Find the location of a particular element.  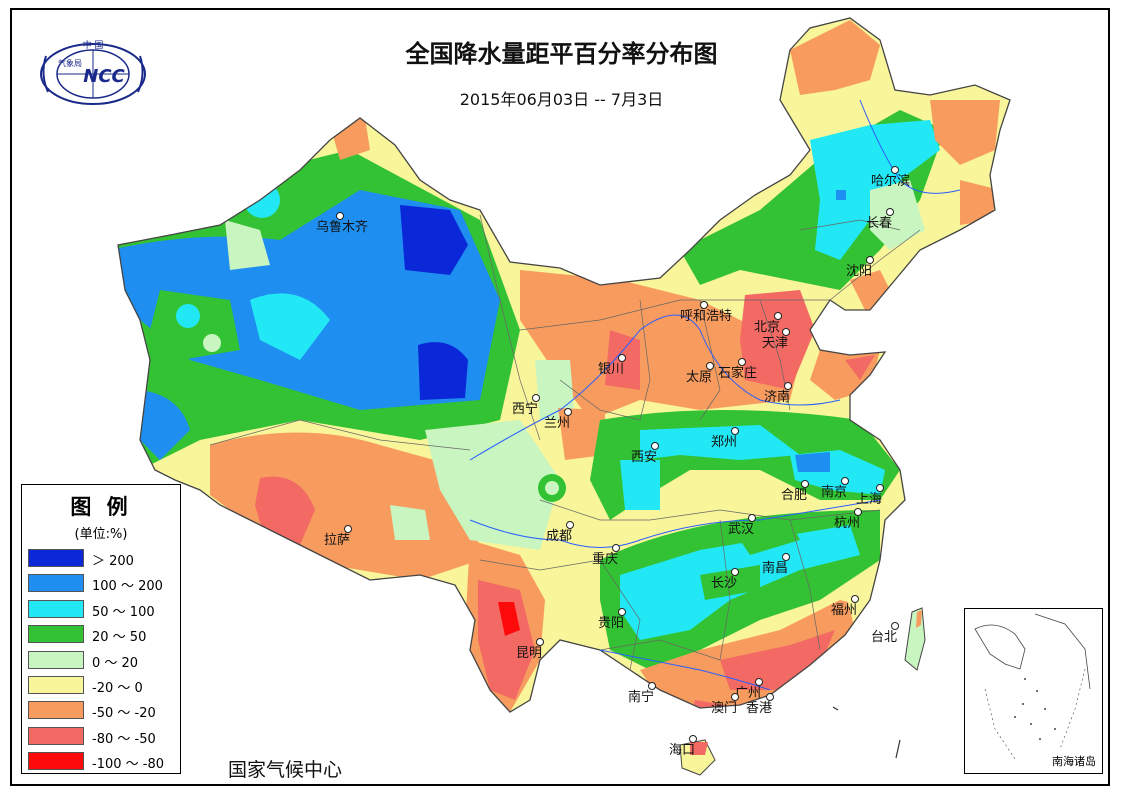

city-label: 澳门 is located at coordinates (724, 708).